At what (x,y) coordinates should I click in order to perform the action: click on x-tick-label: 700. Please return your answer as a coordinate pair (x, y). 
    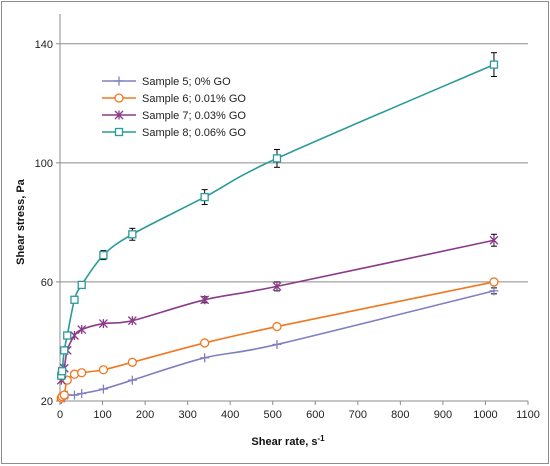
    Looking at the image, I should click on (358, 415).